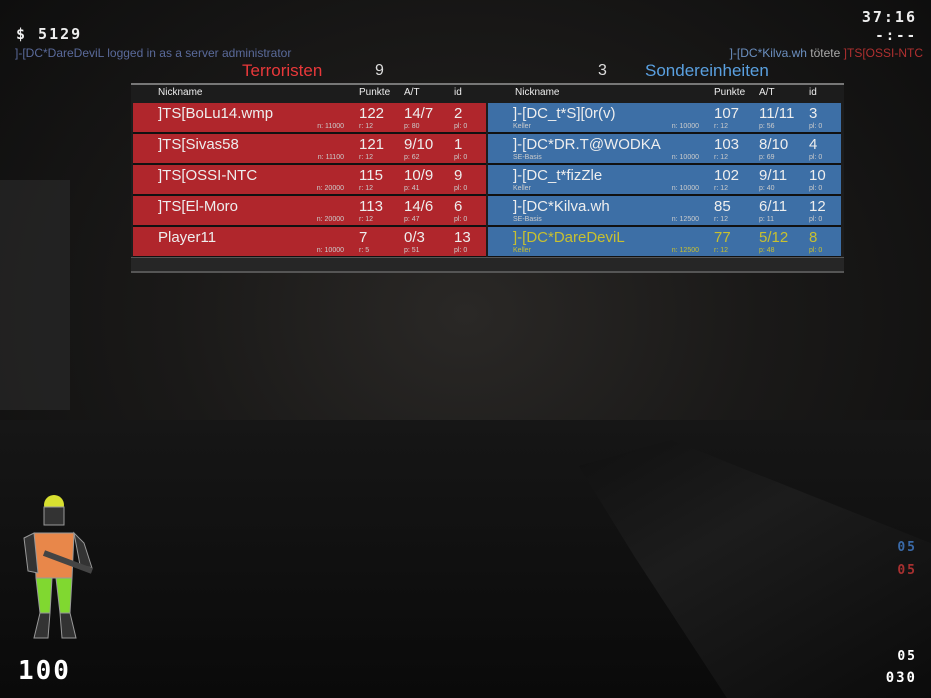 The height and width of the screenshot is (698, 931). I want to click on player-points: 113, so click(371, 206).